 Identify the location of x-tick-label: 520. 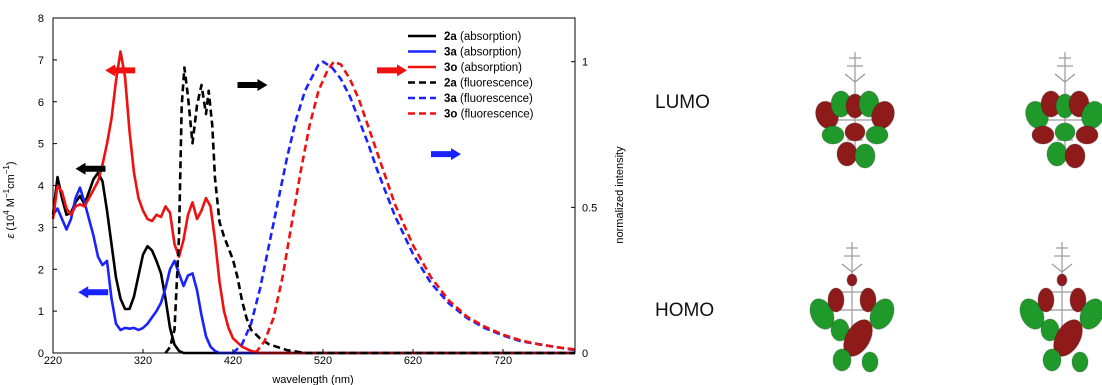
(323, 361).